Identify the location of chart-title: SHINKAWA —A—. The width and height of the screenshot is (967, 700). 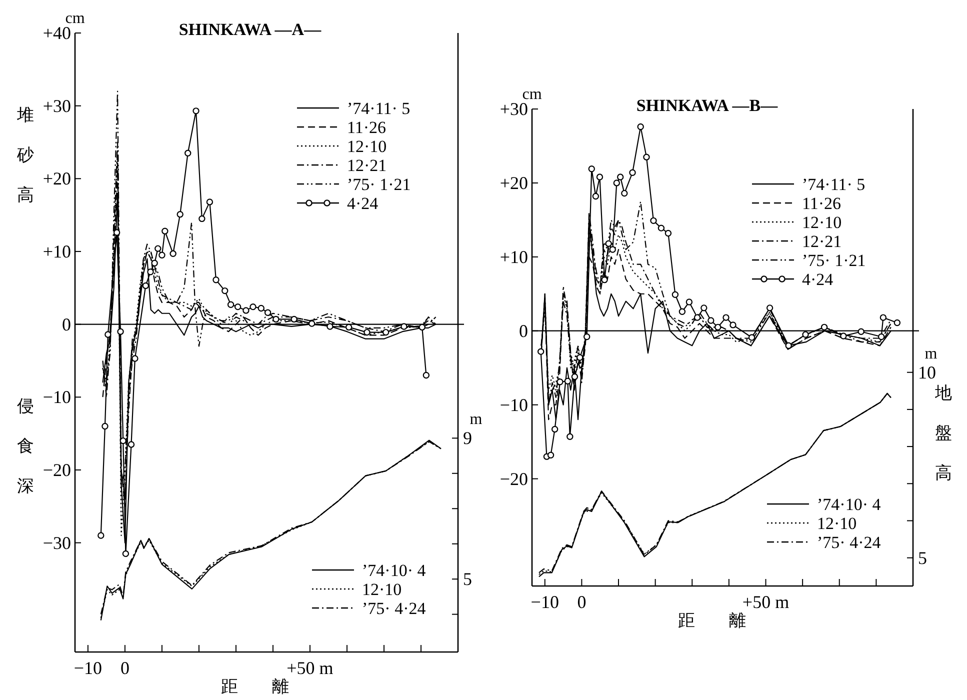
(250, 29).